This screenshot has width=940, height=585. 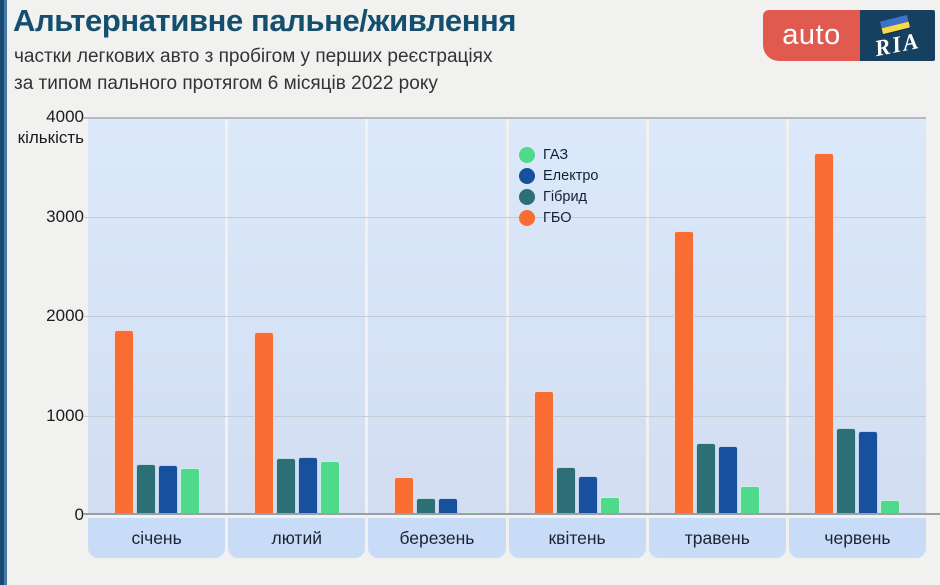 What do you see at coordinates (437, 337) in the screenshot?
I see `month-column-3: березень` at bounding box center [437, 337].